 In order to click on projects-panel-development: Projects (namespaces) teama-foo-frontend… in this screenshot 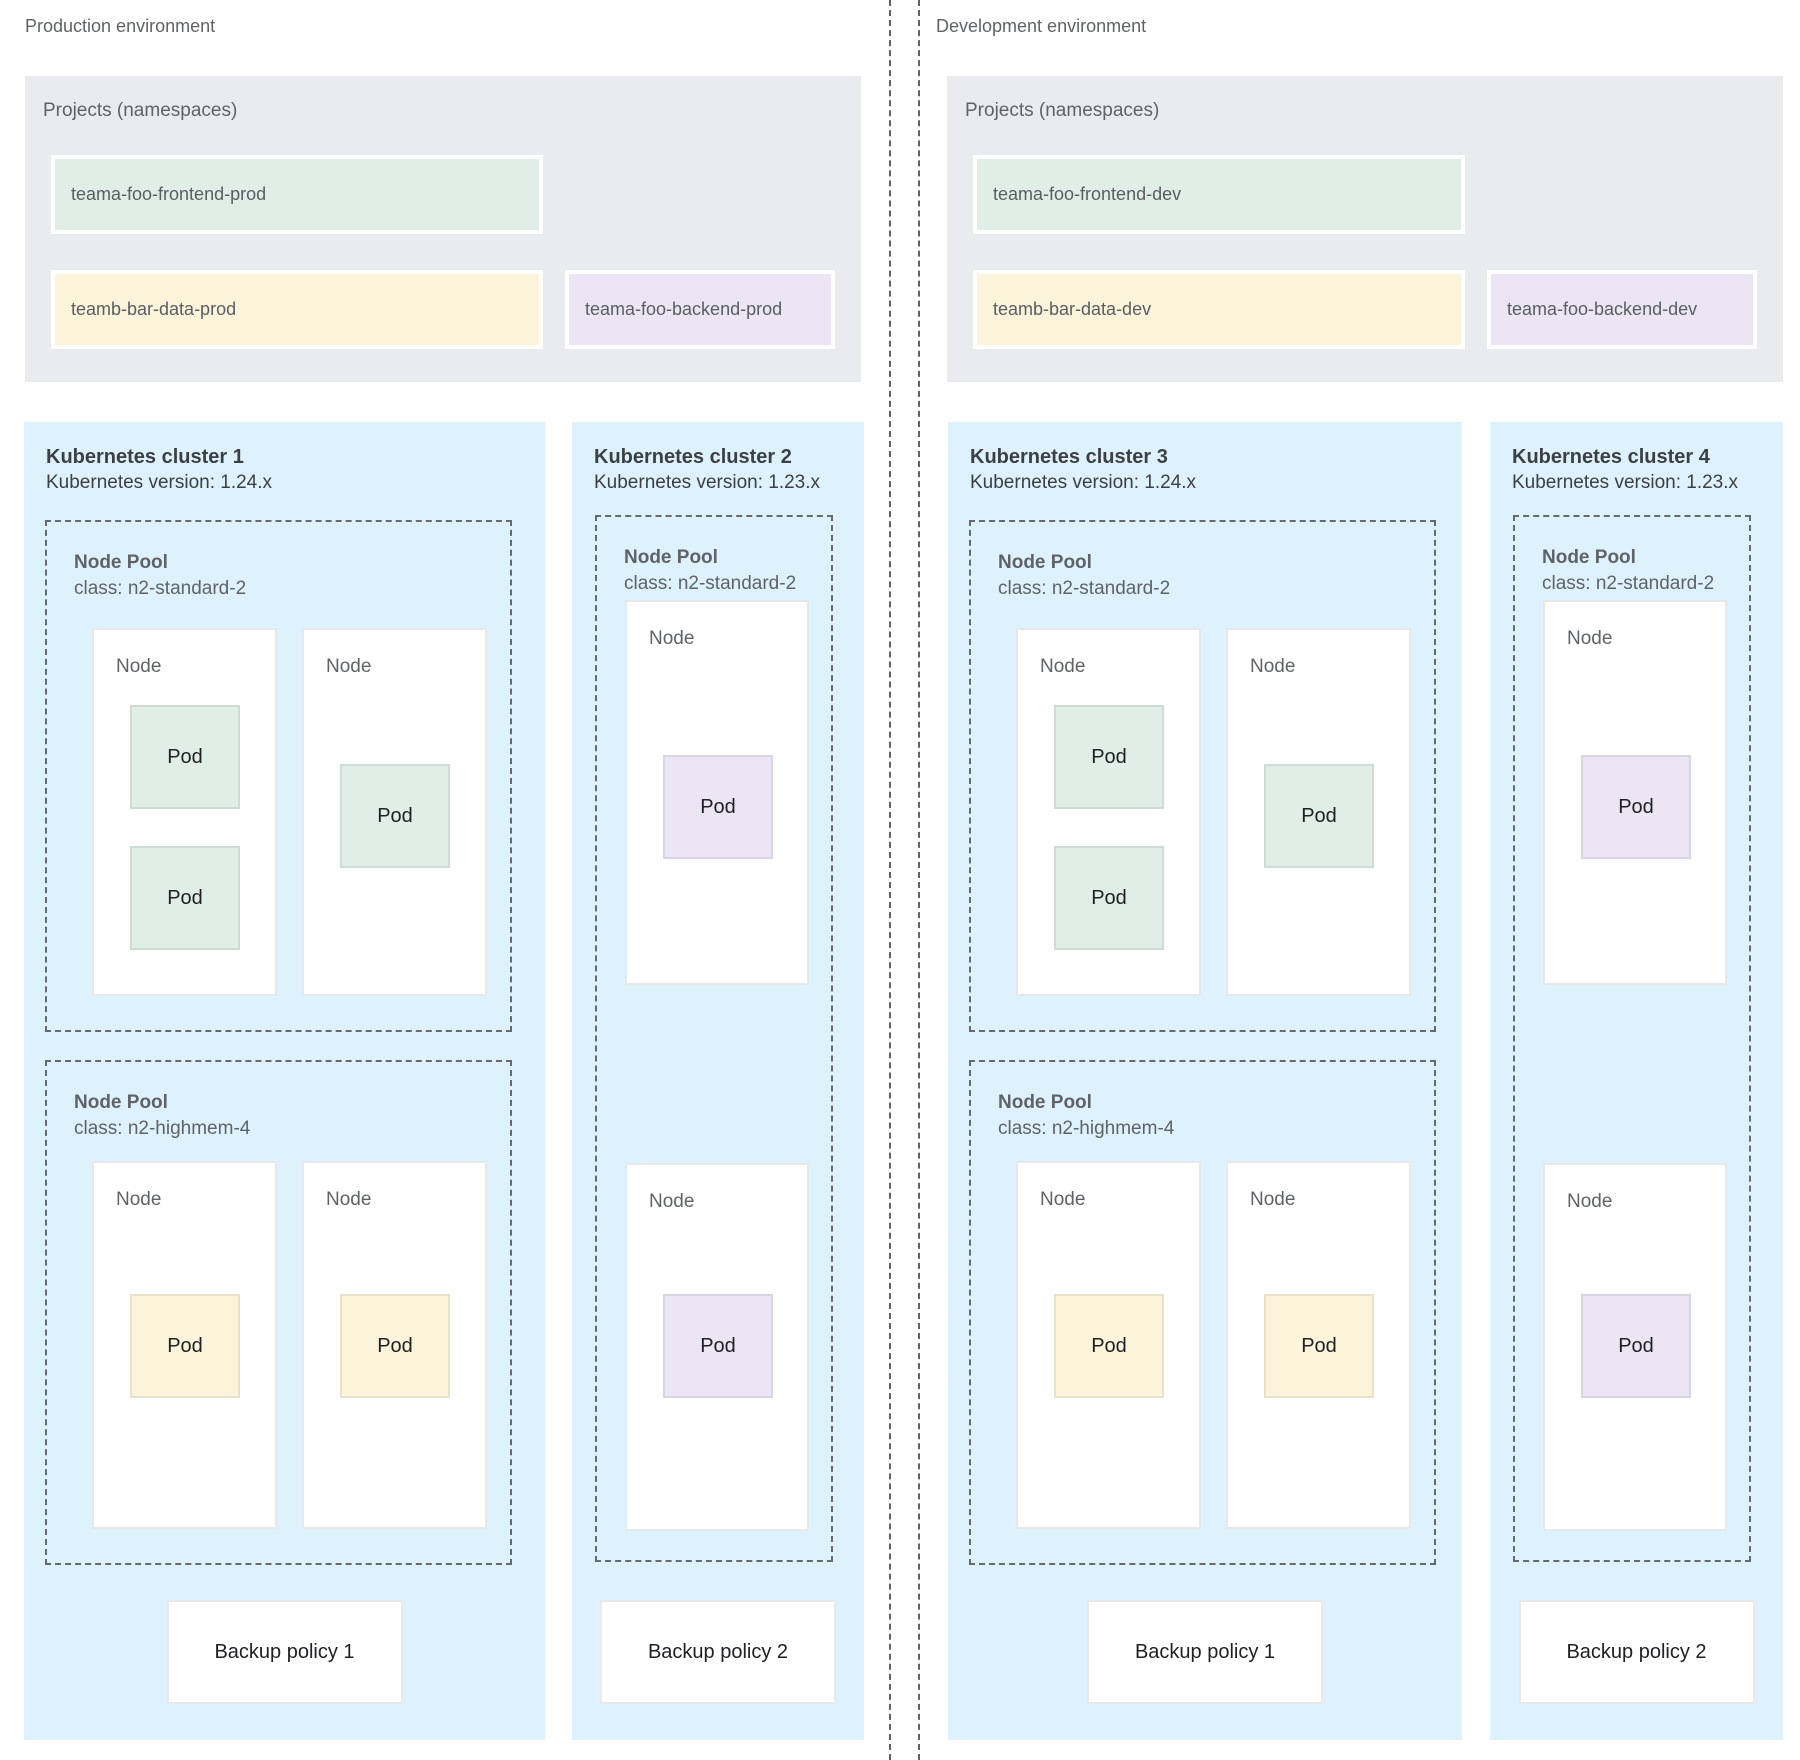, I will do `click(1365, 229)`.